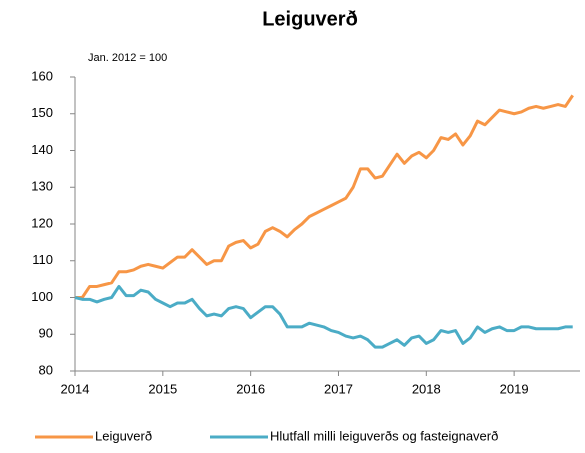 The height and width of the screenshot is (453, 585). Describe the element at coordinates (323, 316) in the screenshot. I see `series-line` at that location.